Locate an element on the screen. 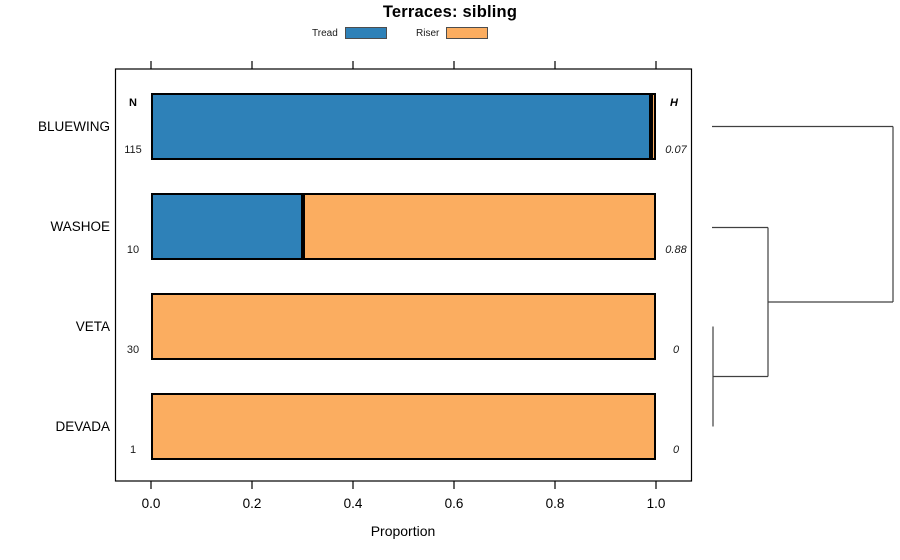 The width and height of the screenshot is (900, 560). legend-item-riser: Riser is located at coordinates (452, 33).